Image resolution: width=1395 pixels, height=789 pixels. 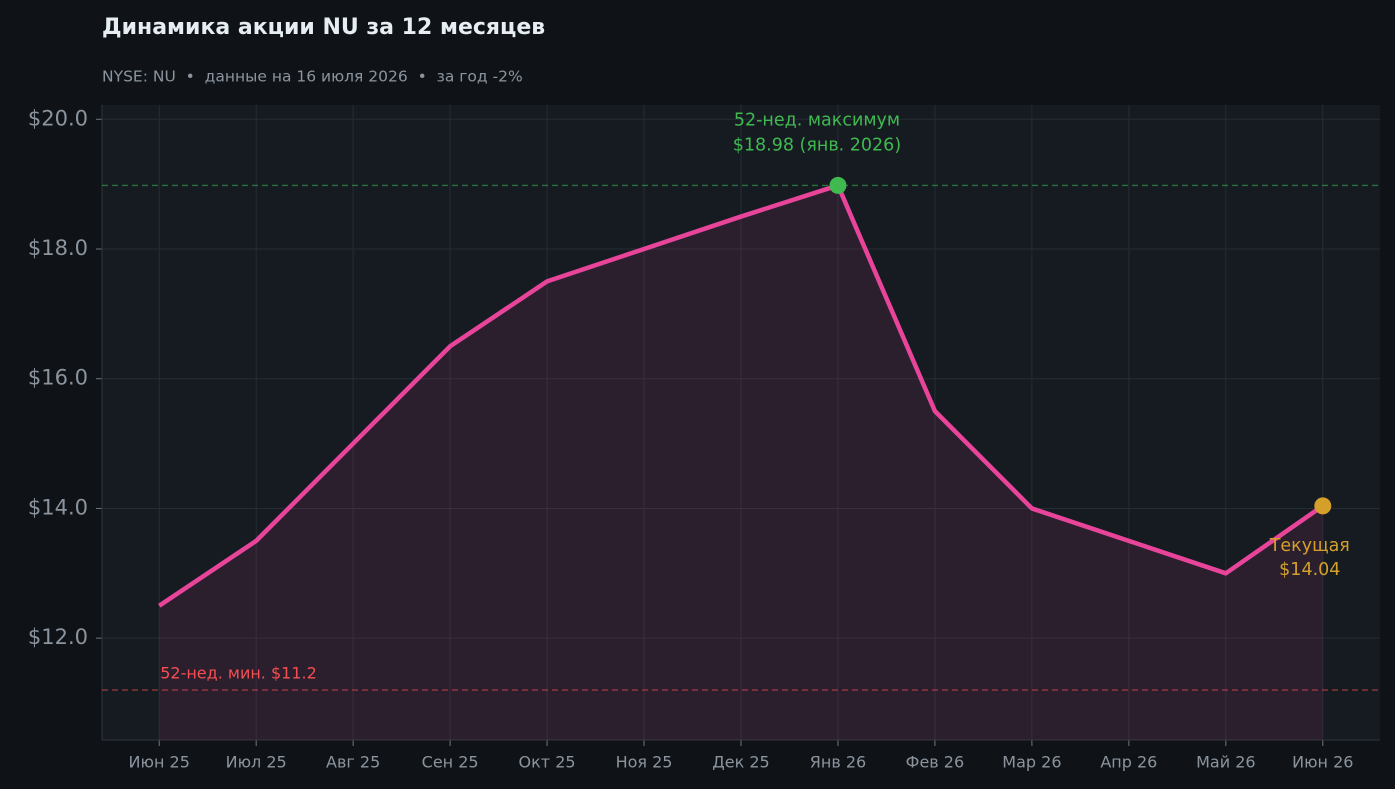 I want to click on x-tick-label: Июн 26, so click(x=1322, y=762).